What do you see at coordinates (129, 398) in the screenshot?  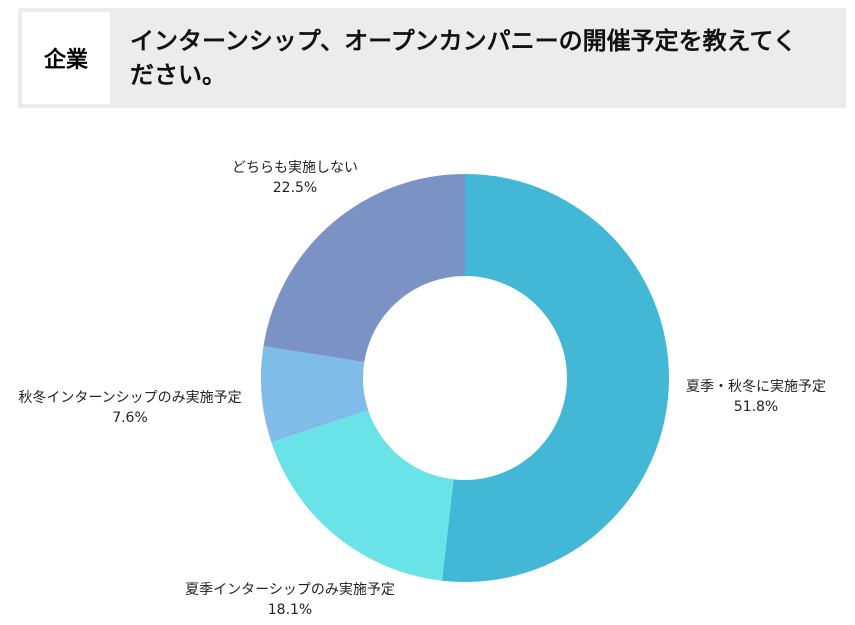 I see `slice-label: 秋冬インターンシップのみ実施予定` at bounding box center [129, 398].